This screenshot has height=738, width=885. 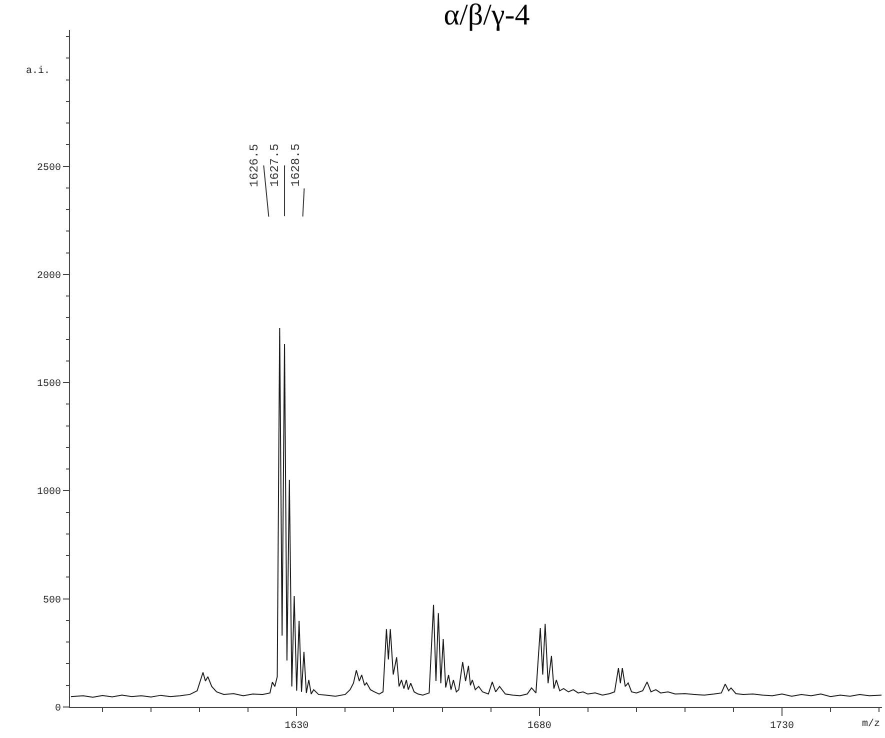 I want to click on x-axis-title: m/z, so click(x=871, y=724).